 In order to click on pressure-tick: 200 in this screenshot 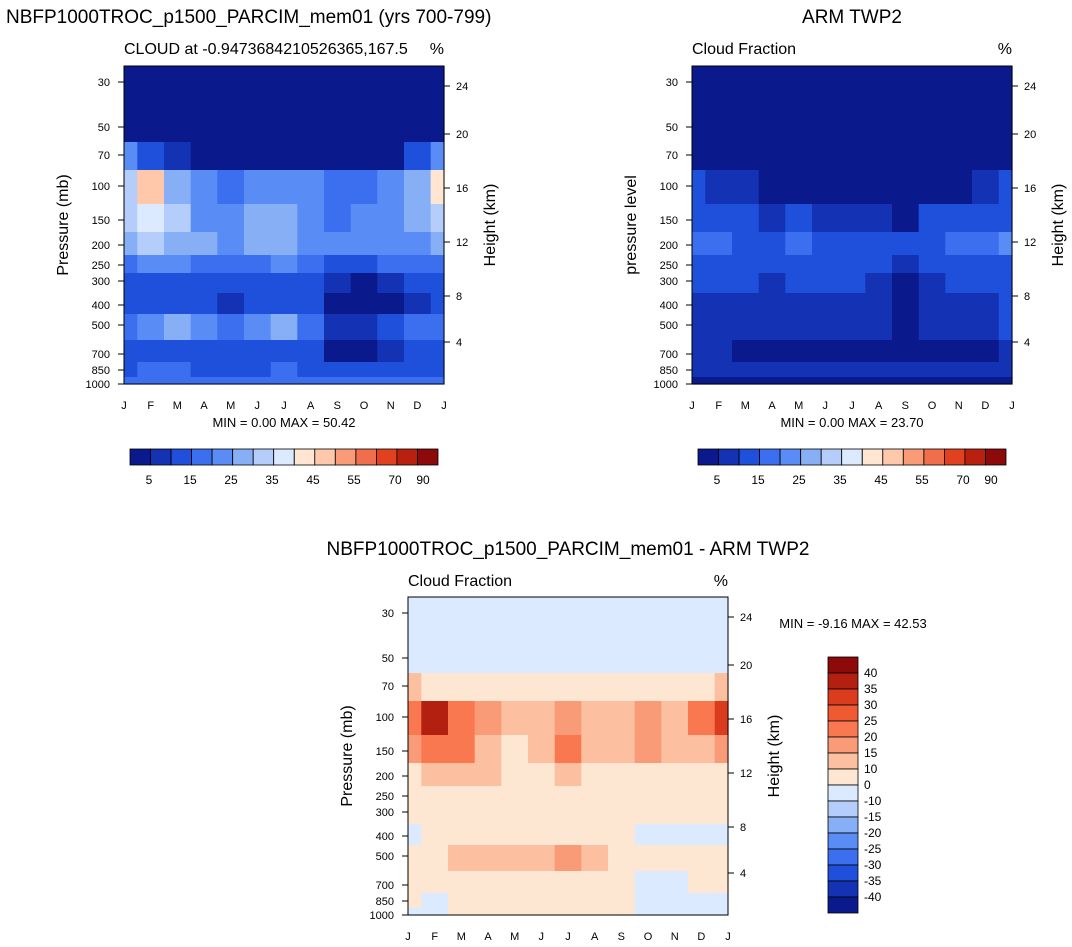, I will do `click(385, 777)`.